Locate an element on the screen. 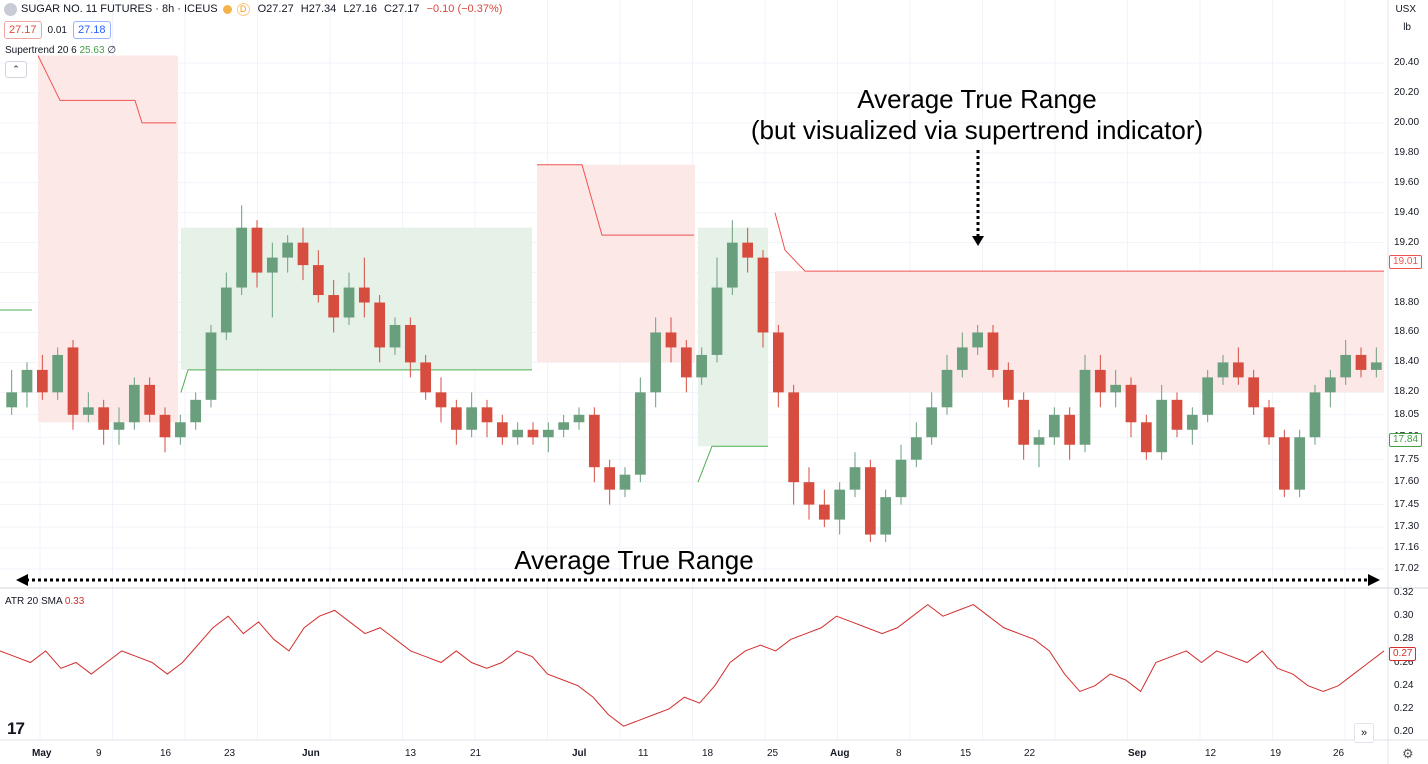  price-tick-label: 18.05 is located at coordinates (1407, 414).